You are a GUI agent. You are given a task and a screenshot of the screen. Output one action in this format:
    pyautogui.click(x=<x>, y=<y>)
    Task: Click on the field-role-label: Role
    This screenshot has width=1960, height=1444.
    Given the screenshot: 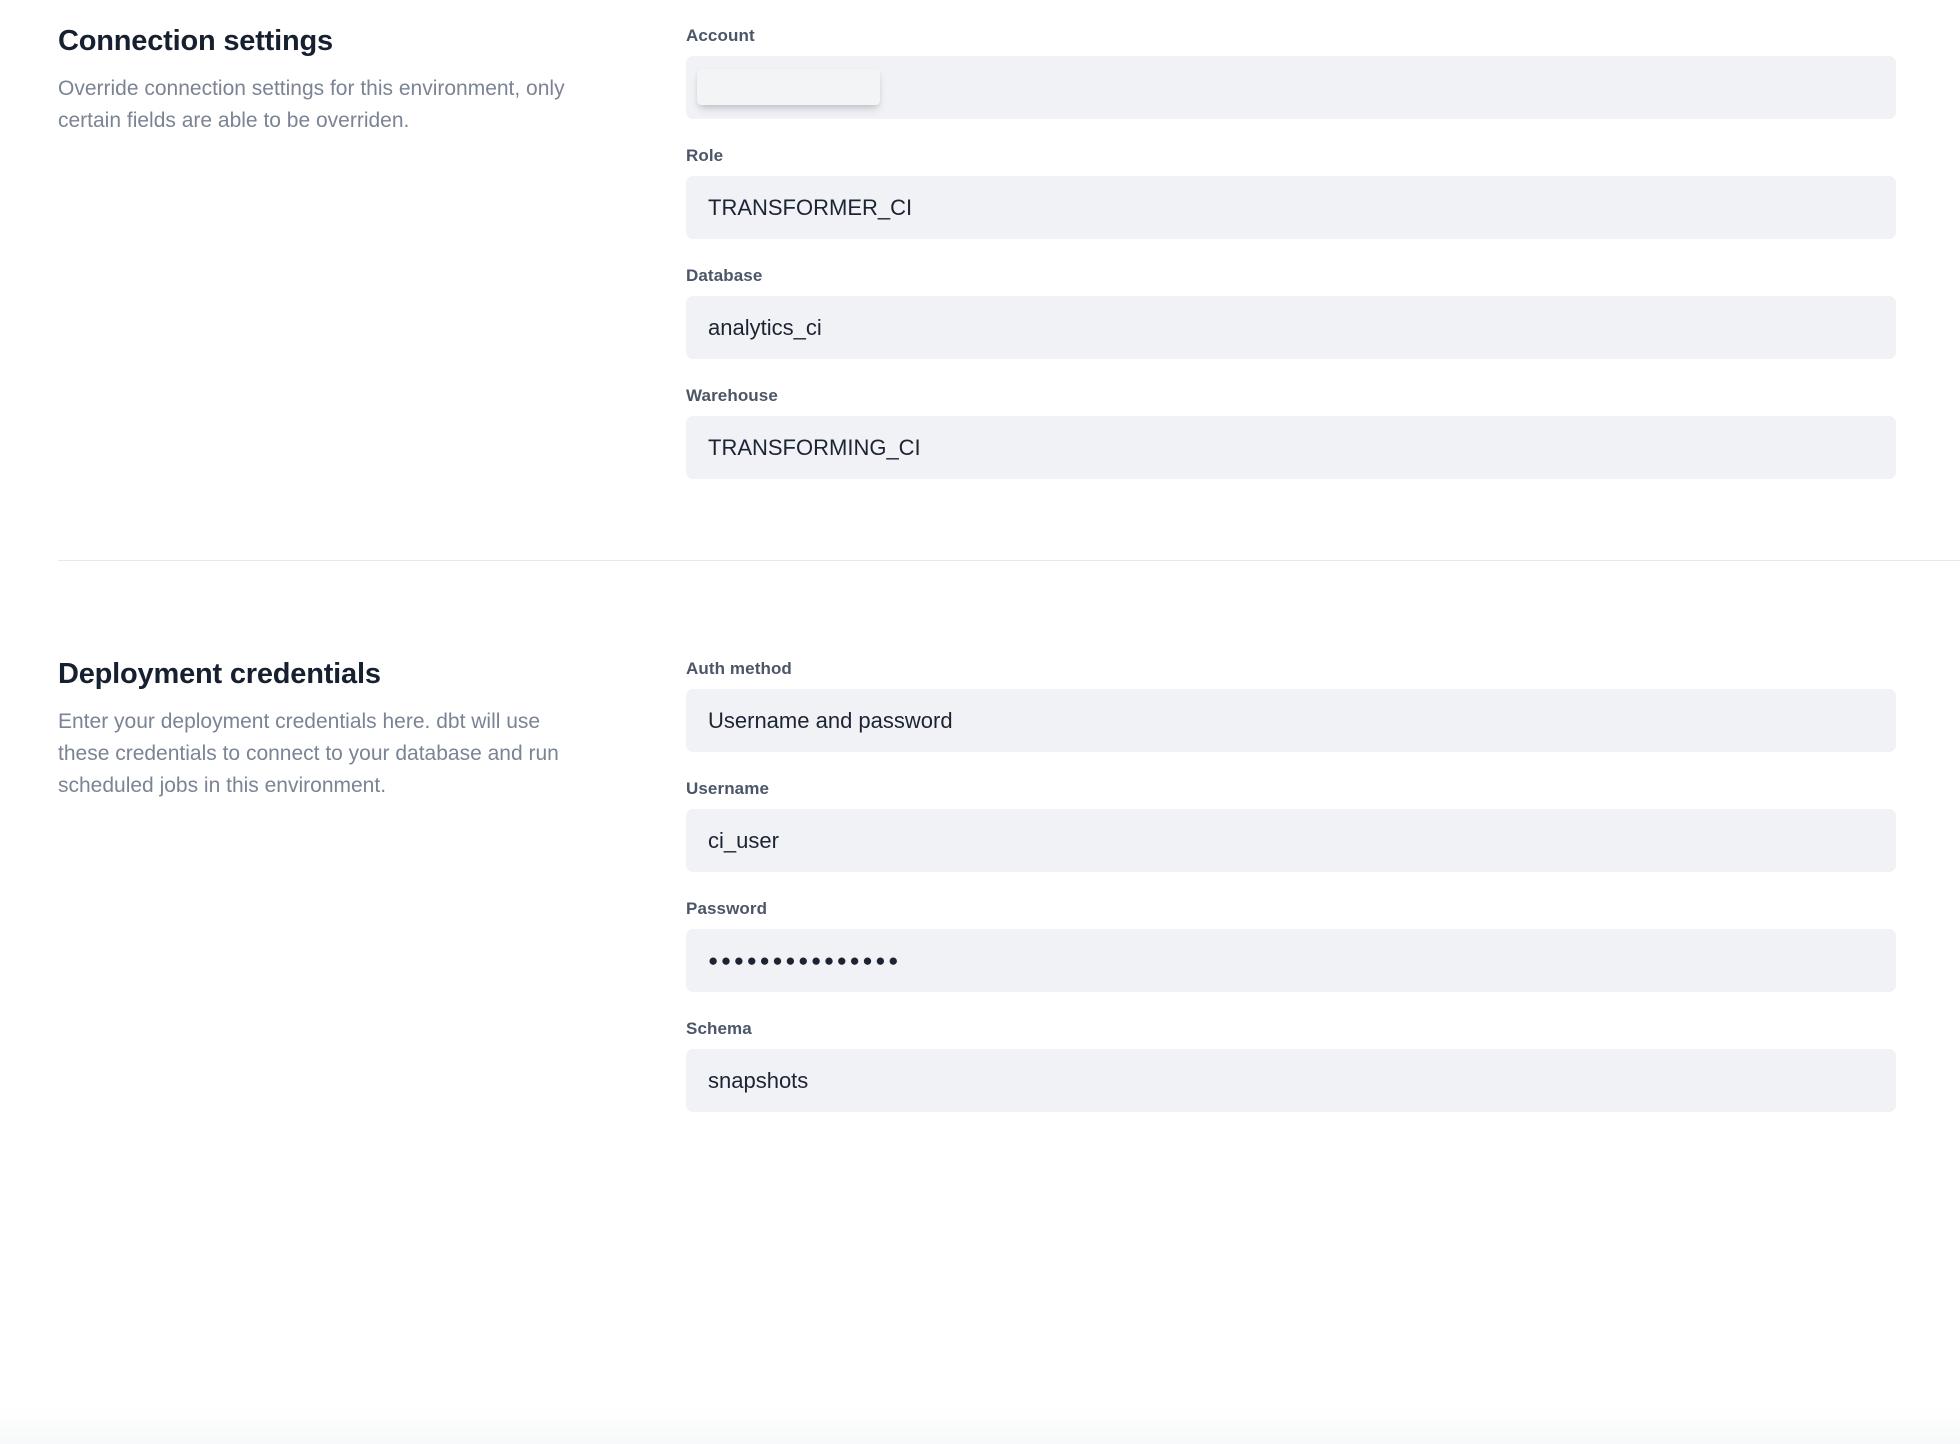 What is the action you would take?
    pyautogui.click(x=705, y=155)
    